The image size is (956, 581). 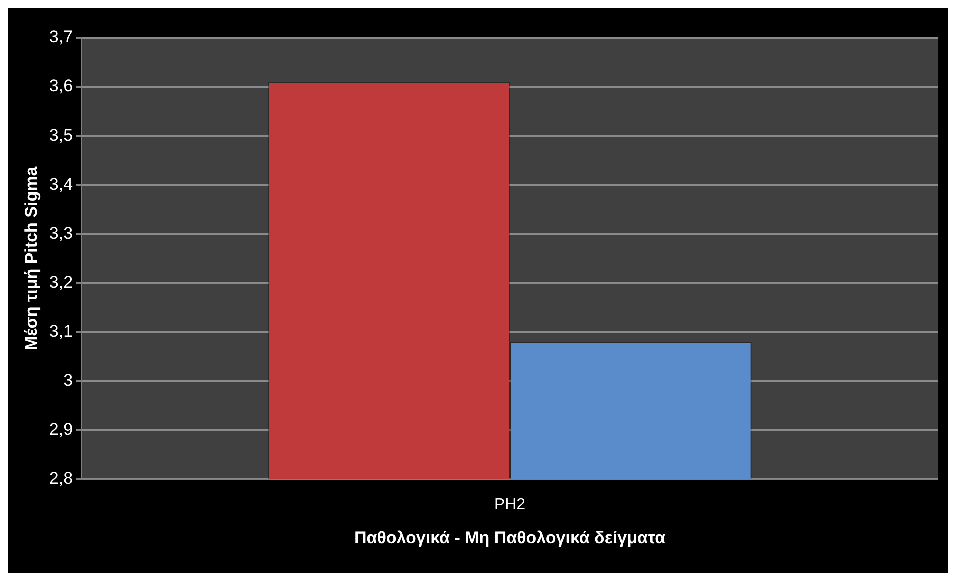 I want to click on x-tick-label: PH2, so click(x=510, y=505).